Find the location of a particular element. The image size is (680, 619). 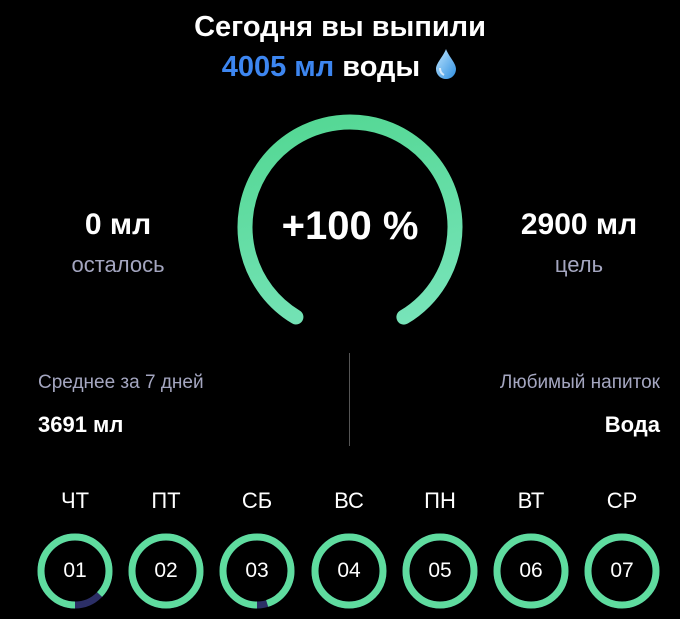

header-title: Сегодня вы выпили is located at coordinates (340, 27).